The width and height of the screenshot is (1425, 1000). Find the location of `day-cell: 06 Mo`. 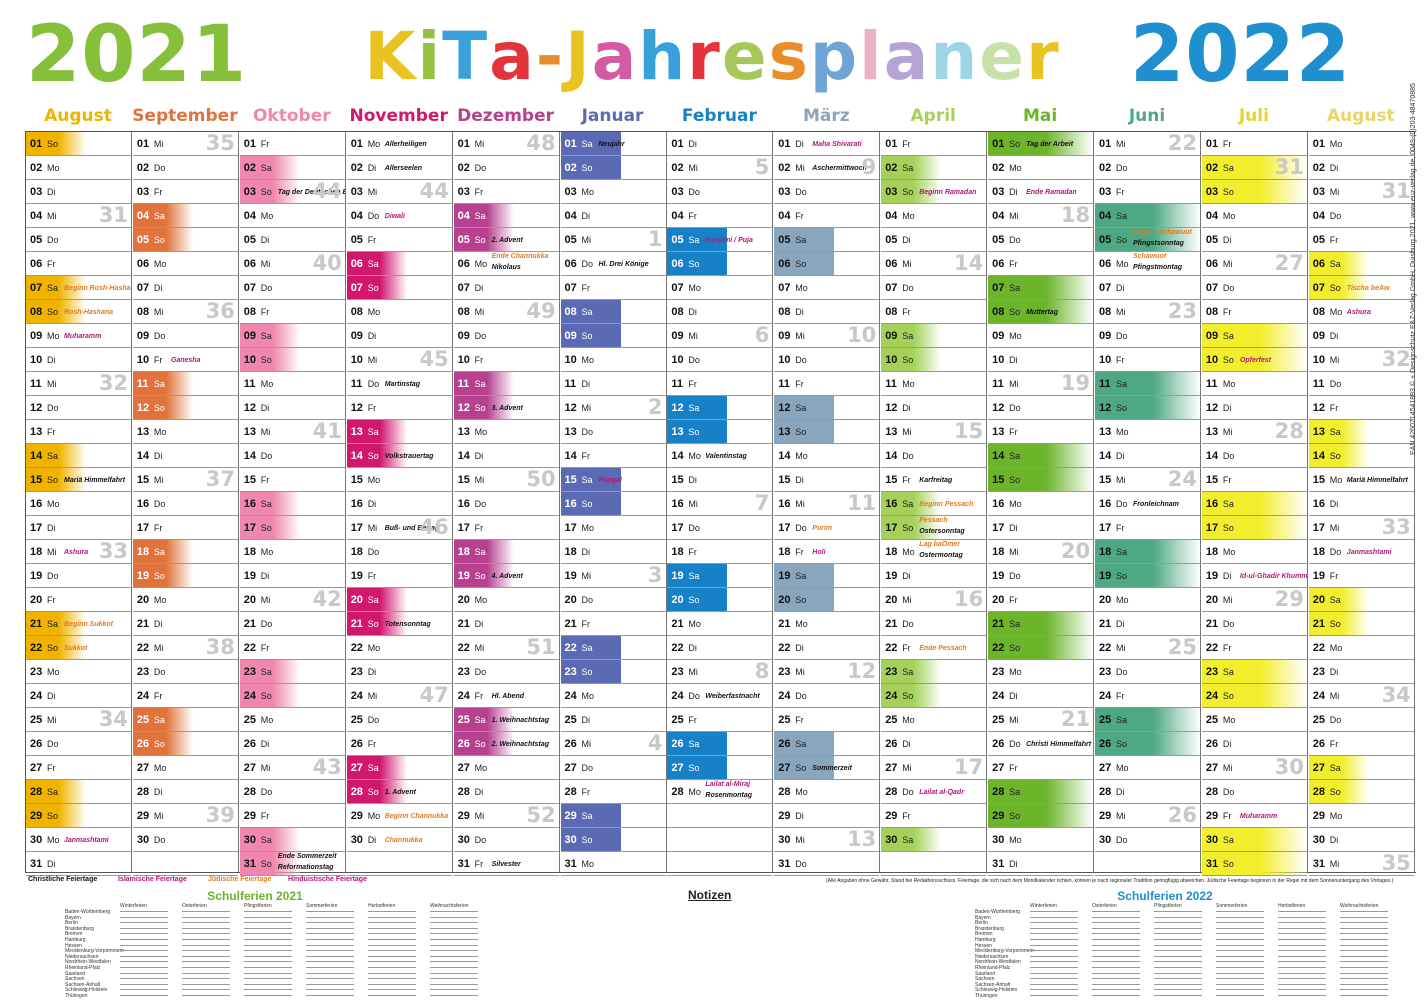

day-cell: 06 Mo is located at coordinates (185, 264).